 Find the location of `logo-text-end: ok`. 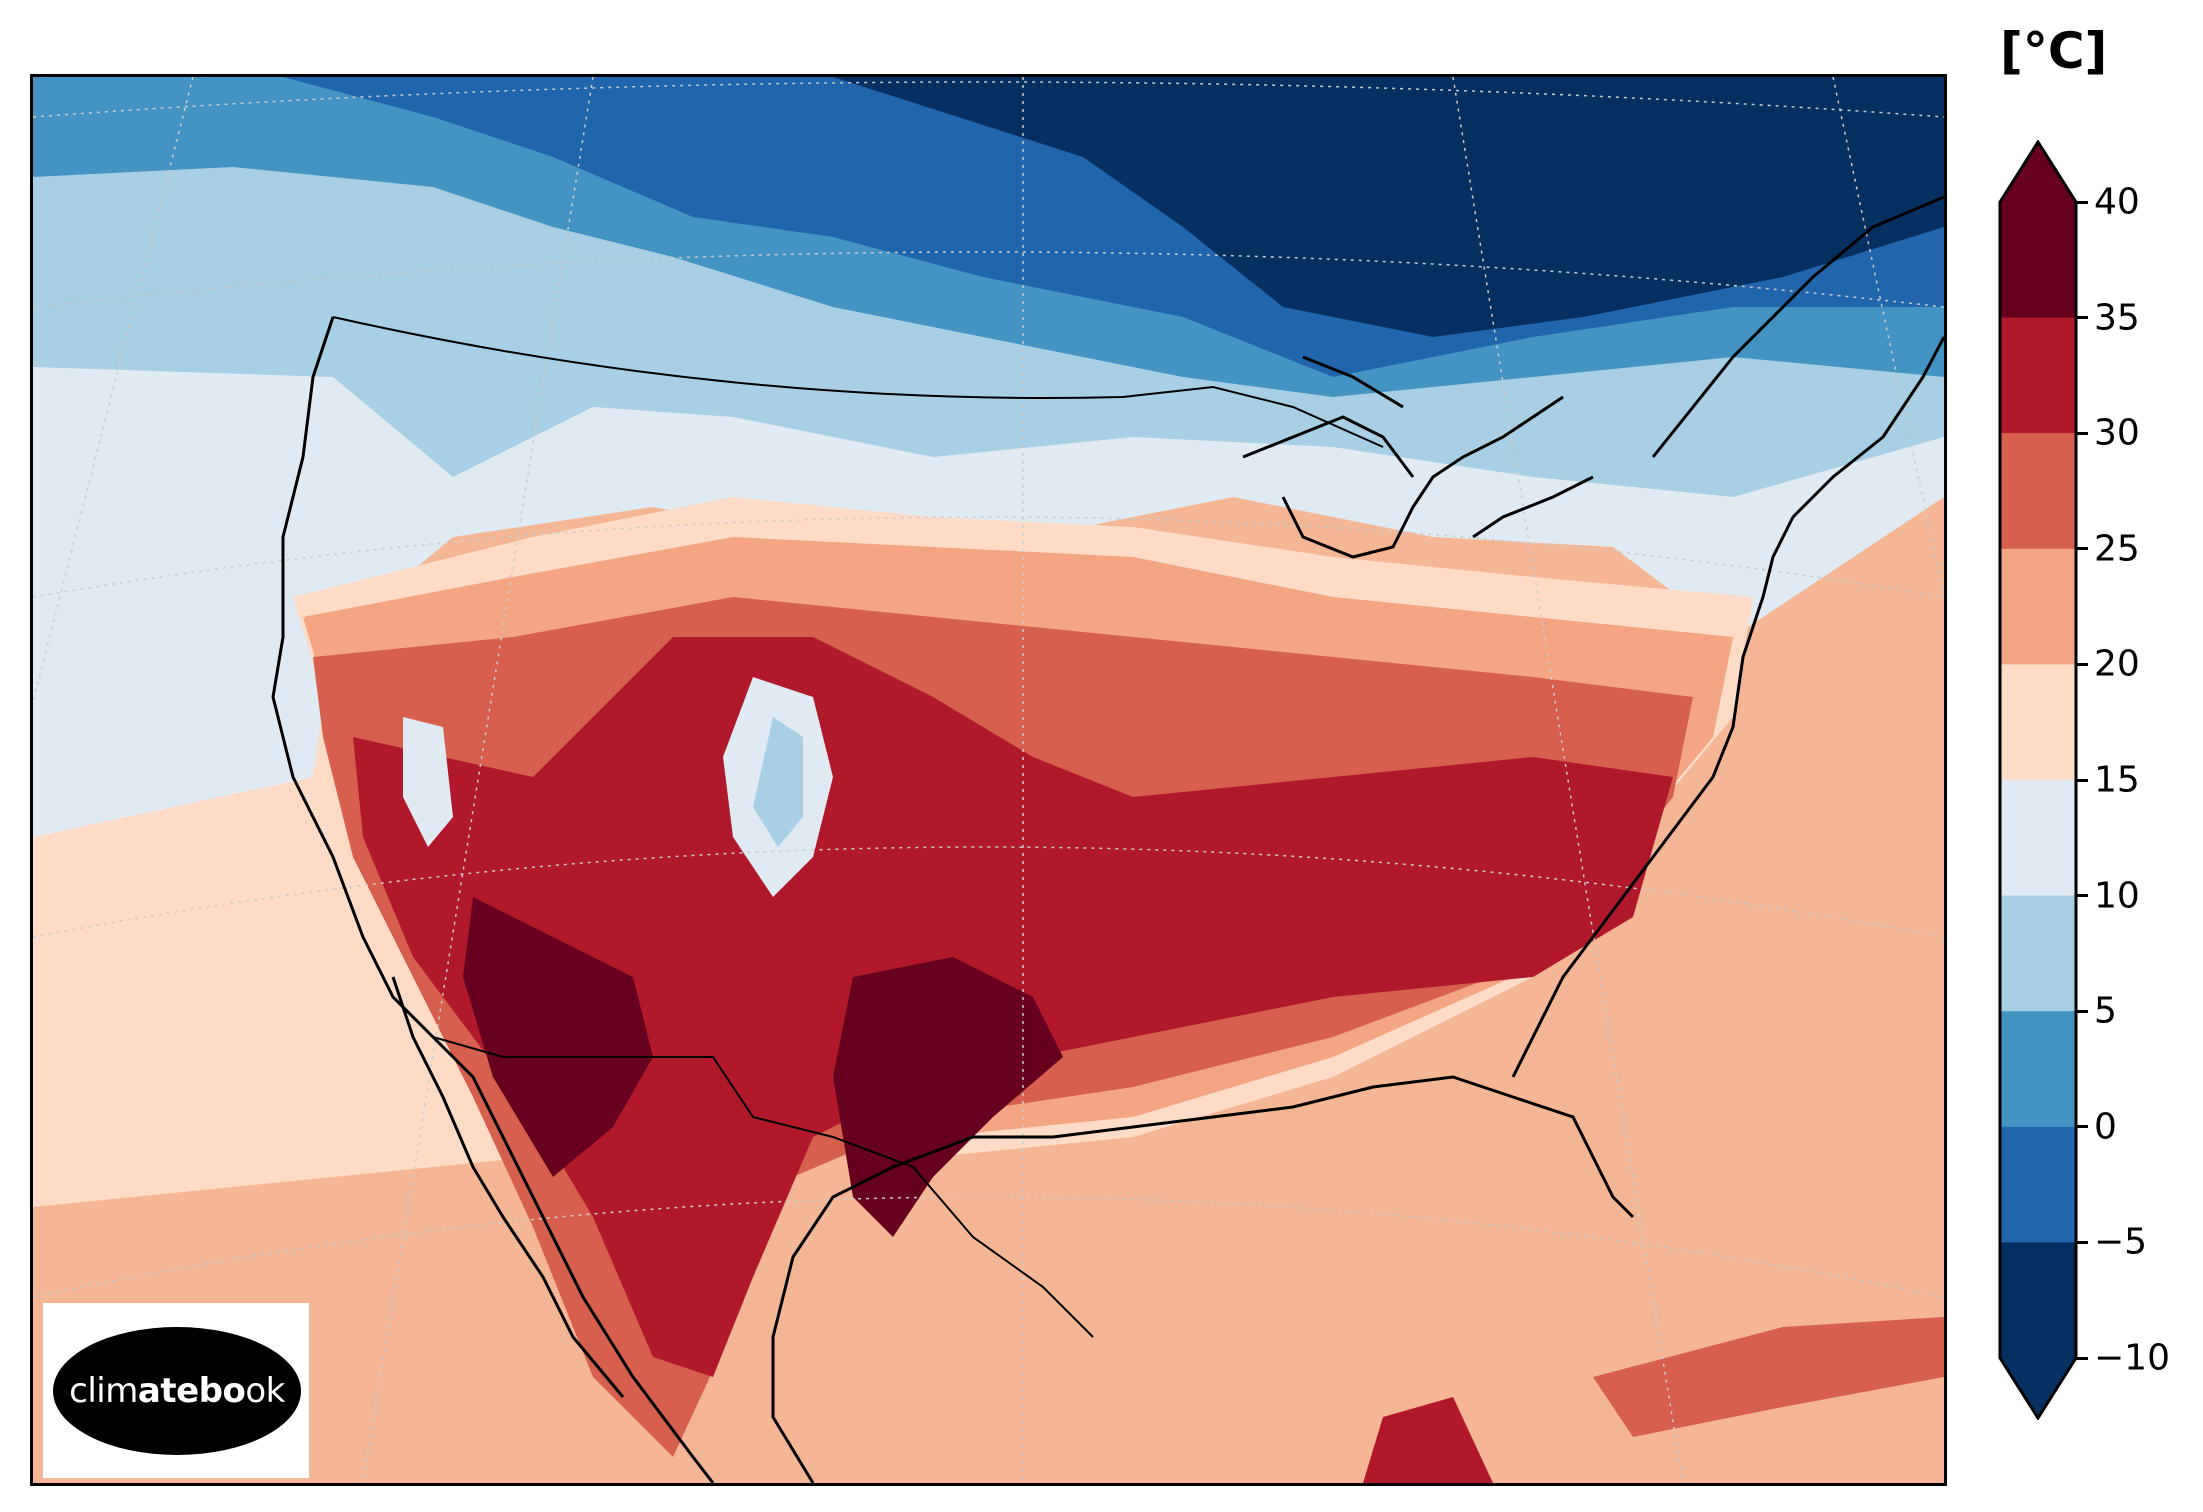

logo-text-end: ok is located at coordinates (265, 1391).